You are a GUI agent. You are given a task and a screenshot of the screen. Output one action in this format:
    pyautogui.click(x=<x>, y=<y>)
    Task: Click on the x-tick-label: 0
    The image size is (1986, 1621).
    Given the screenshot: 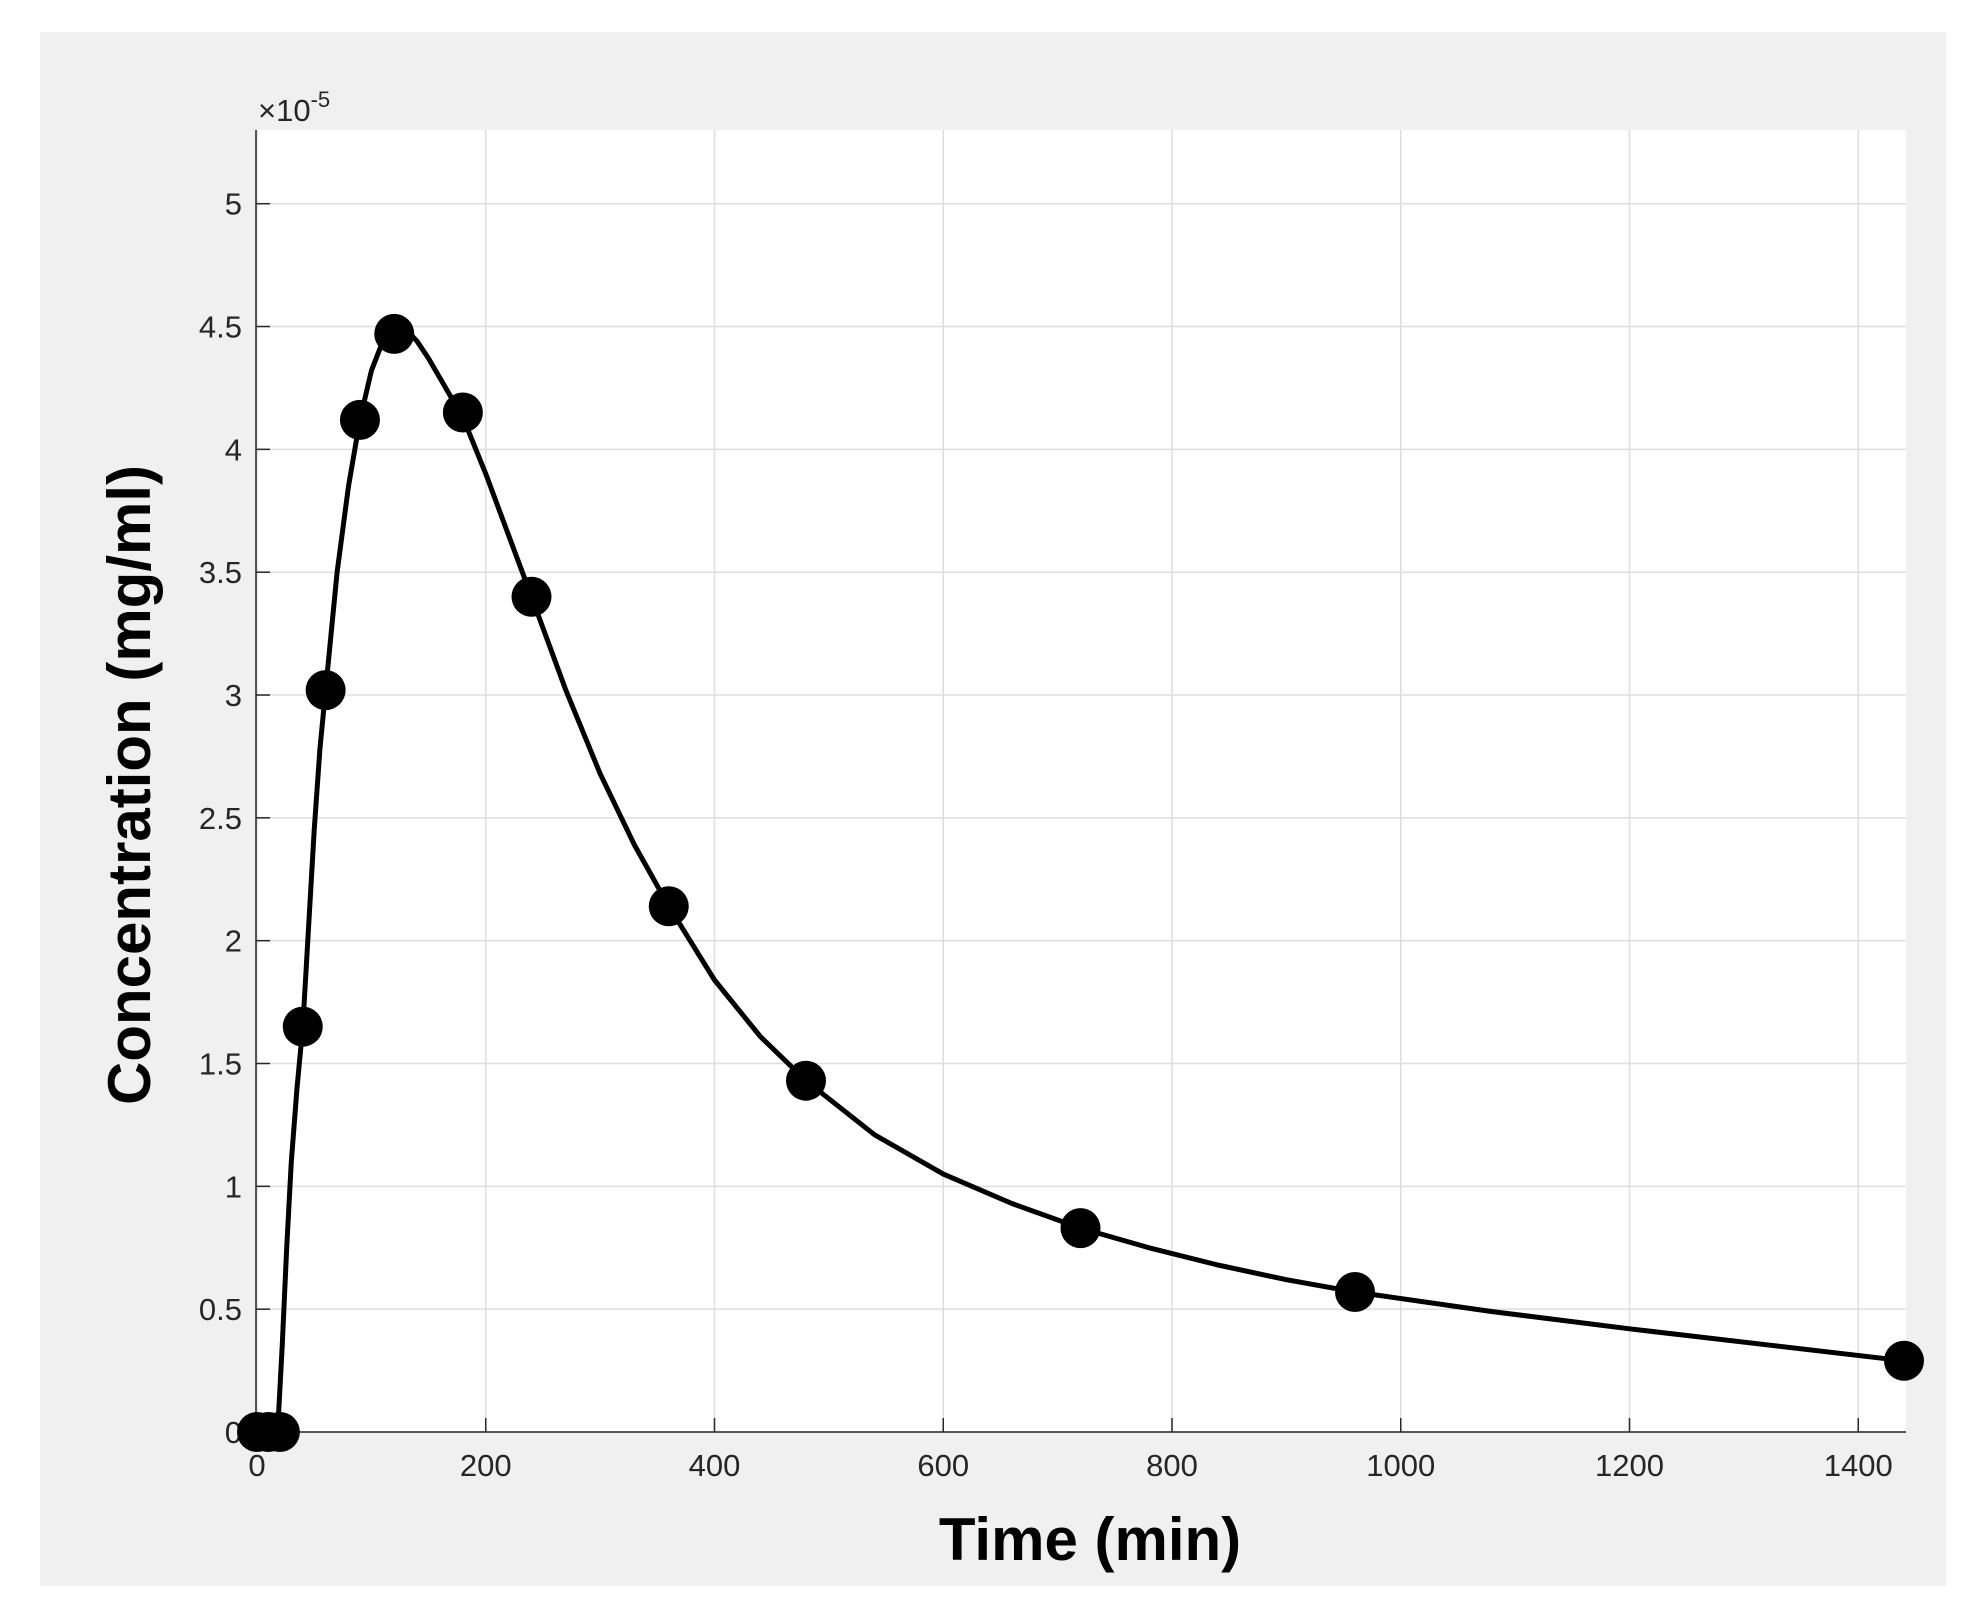 What is the action you would take?
    pyautogui.click(x=256, y=1465)
    